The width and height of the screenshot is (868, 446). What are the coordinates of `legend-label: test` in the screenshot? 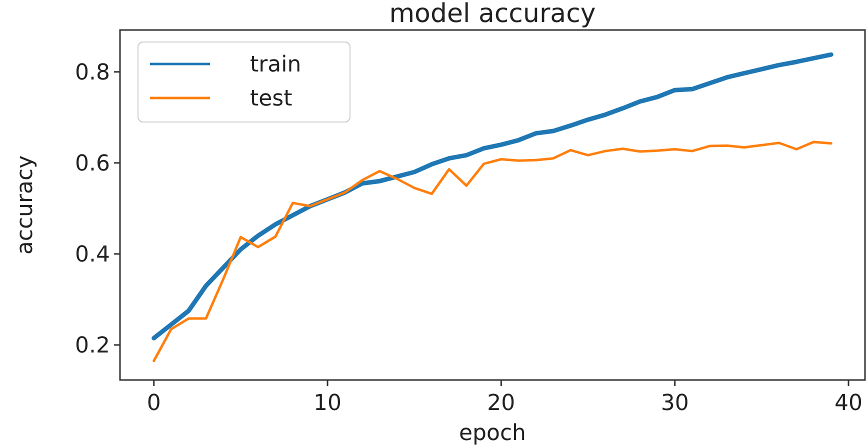 It's located at (271, 99).